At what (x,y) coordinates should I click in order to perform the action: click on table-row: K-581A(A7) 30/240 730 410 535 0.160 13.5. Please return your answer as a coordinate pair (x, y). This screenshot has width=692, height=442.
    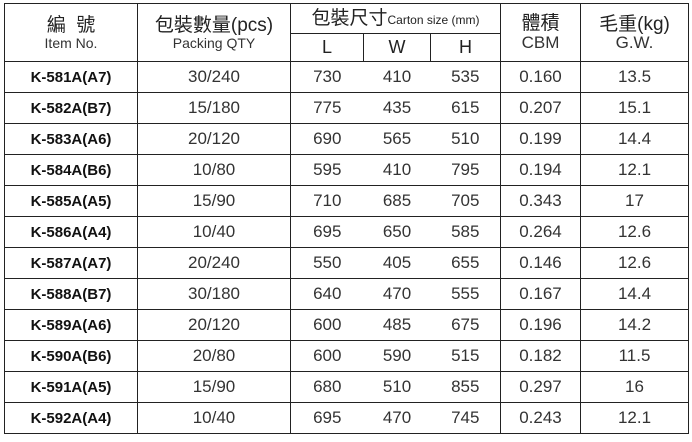
    Looking at the image, I should click on (346, 77).